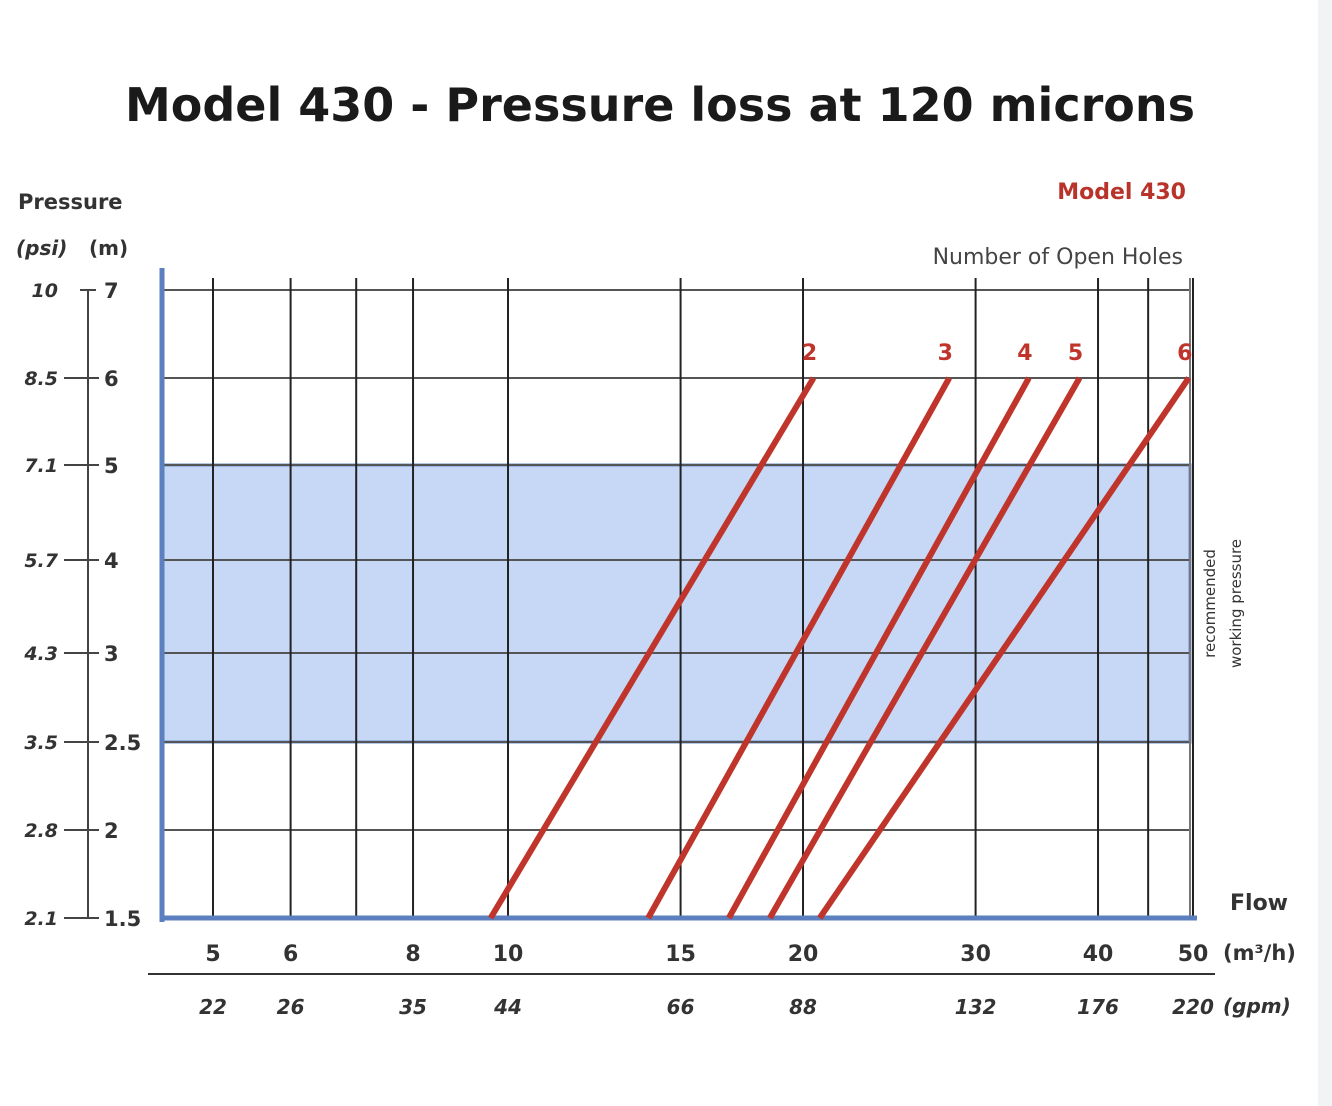 Image resolution: width=1332 pixels, height=1106 pixels. I want to click on x-tick-label-gpm: 44, so click(507, 1007).